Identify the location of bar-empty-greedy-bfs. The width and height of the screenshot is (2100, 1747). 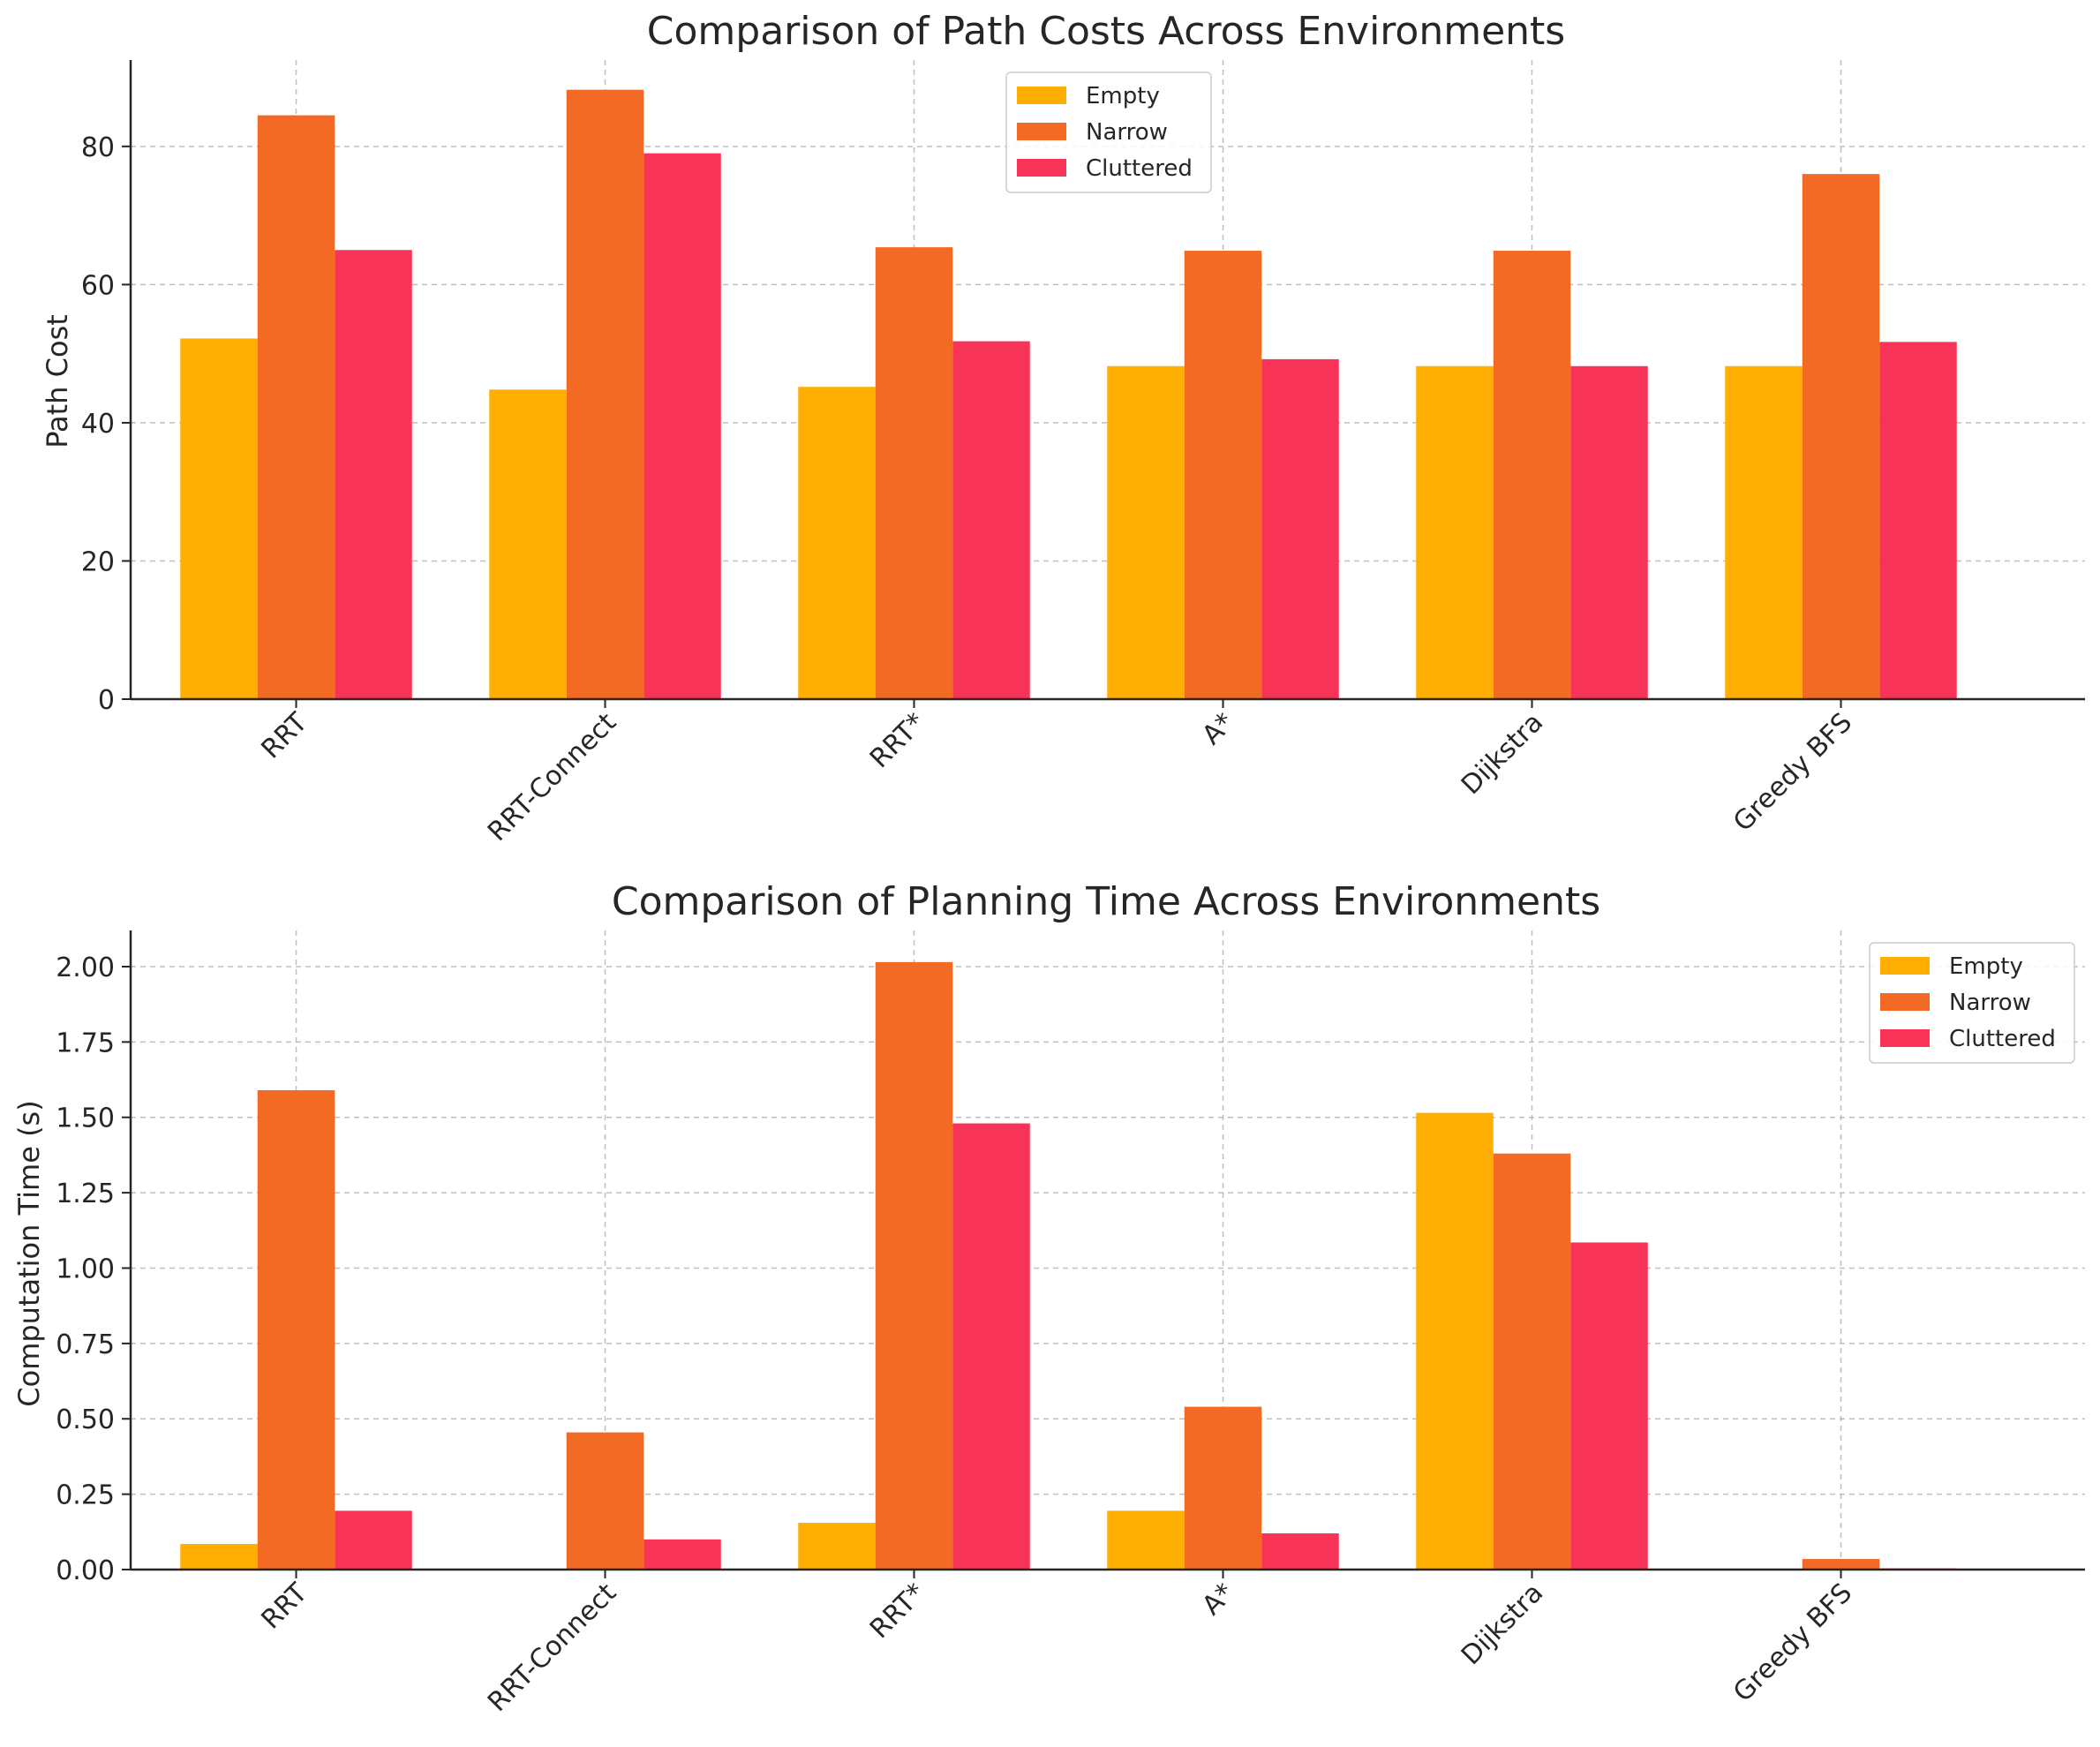
(1764, 532).